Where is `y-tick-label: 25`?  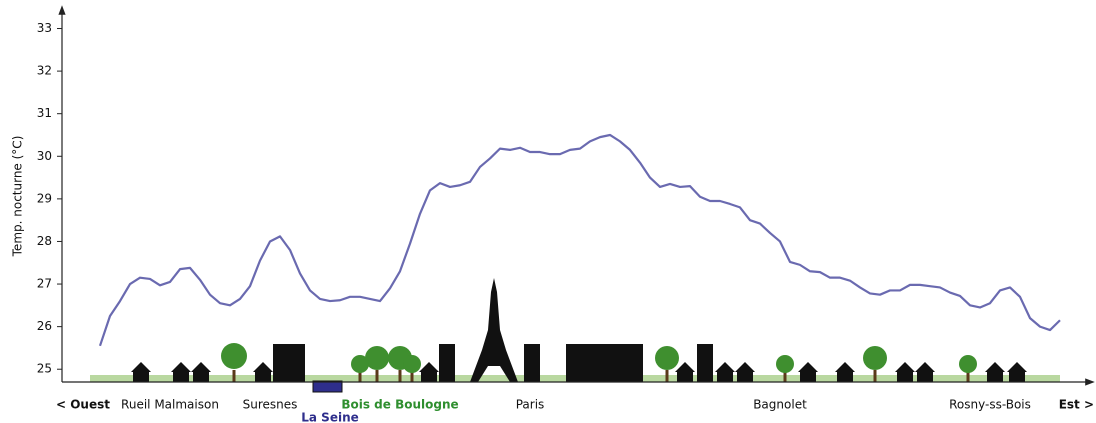
y-tick-label: 25 is located at coordinates (44, 369).